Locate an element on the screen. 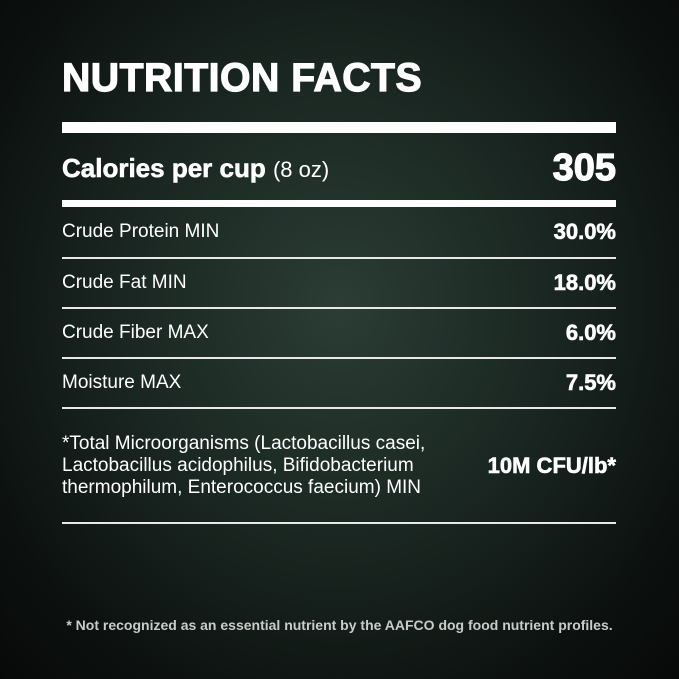  nutrient-label: Moisture MAX is located at coordinates (122, 382).